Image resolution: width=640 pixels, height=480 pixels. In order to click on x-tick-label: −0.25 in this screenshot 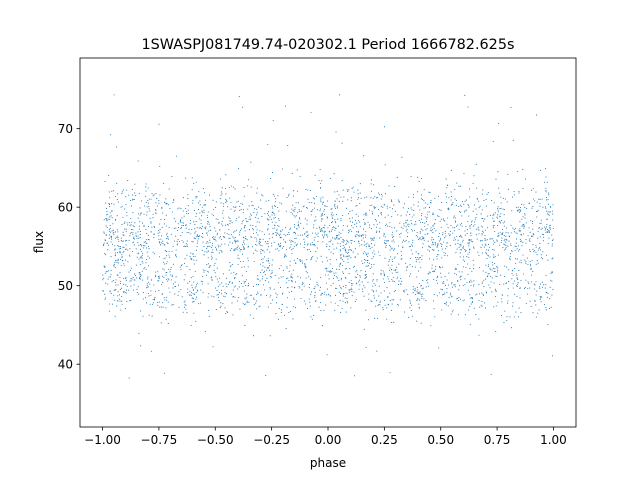, I will do `click(271, 440)`.